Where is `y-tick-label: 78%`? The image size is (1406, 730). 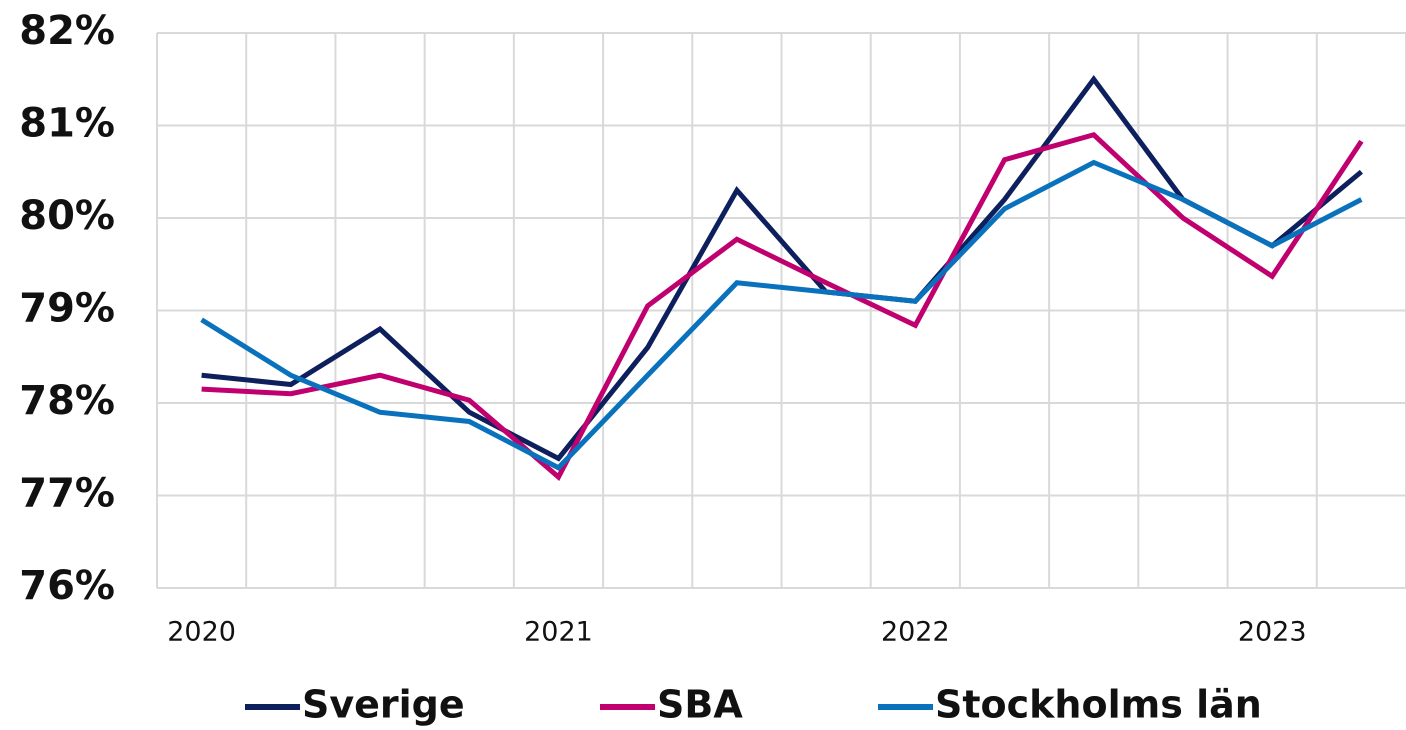
y-tick-label: 78% is located at coordinates (67, 401).